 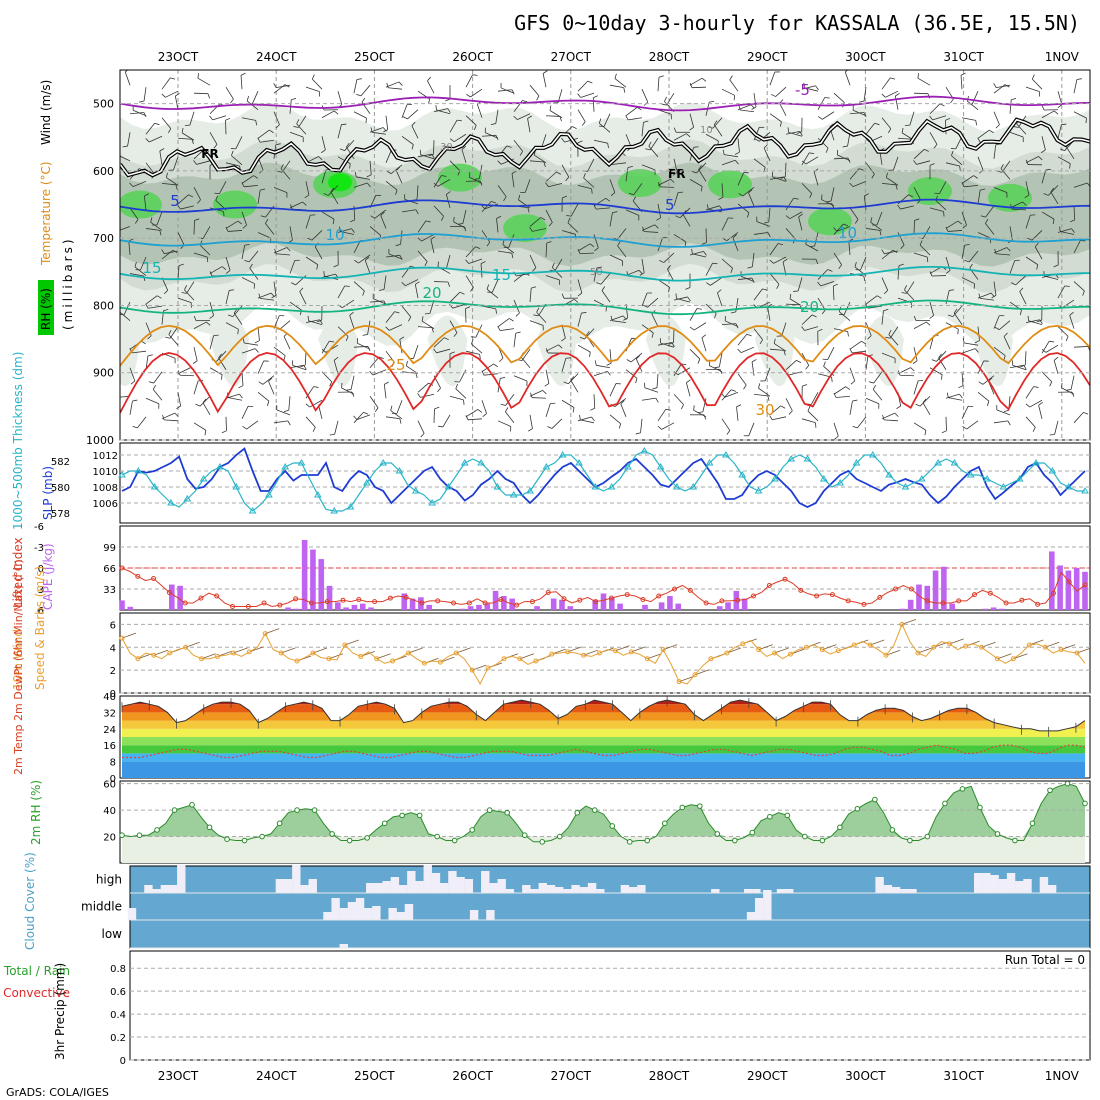 I want to click on cloud-axis-label: Cloud Cover (%), so click(x=30, y=901).